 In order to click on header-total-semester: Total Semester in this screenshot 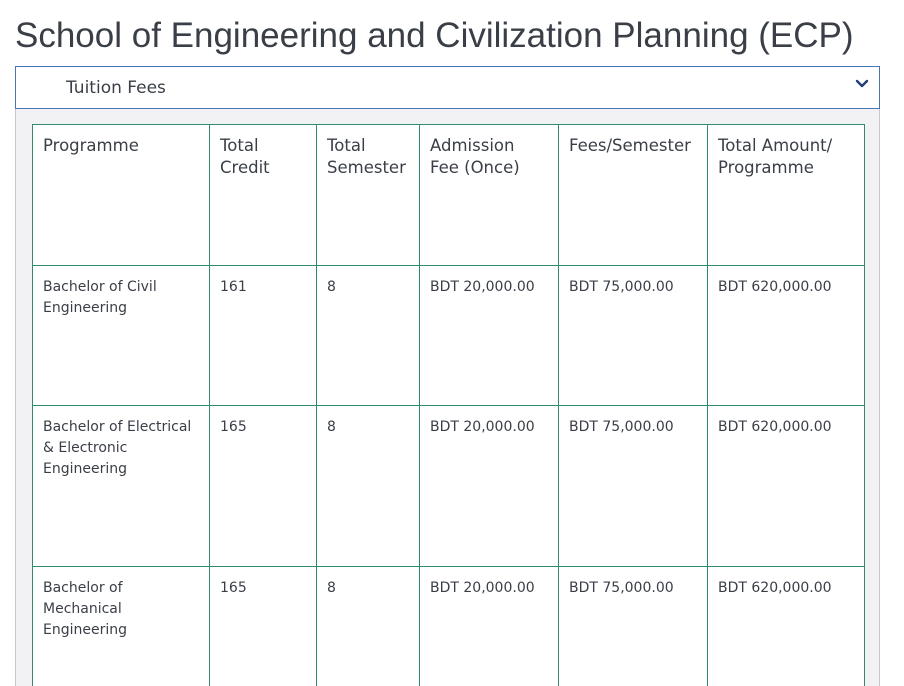, I will do `click(368, 195)`.